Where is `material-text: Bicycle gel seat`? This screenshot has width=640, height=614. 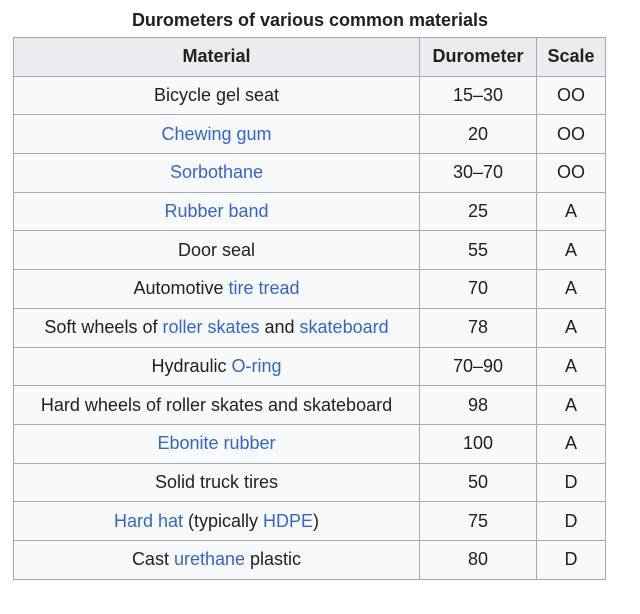 material-text: Bicycle gel seat is located at coordinates (216, 95).